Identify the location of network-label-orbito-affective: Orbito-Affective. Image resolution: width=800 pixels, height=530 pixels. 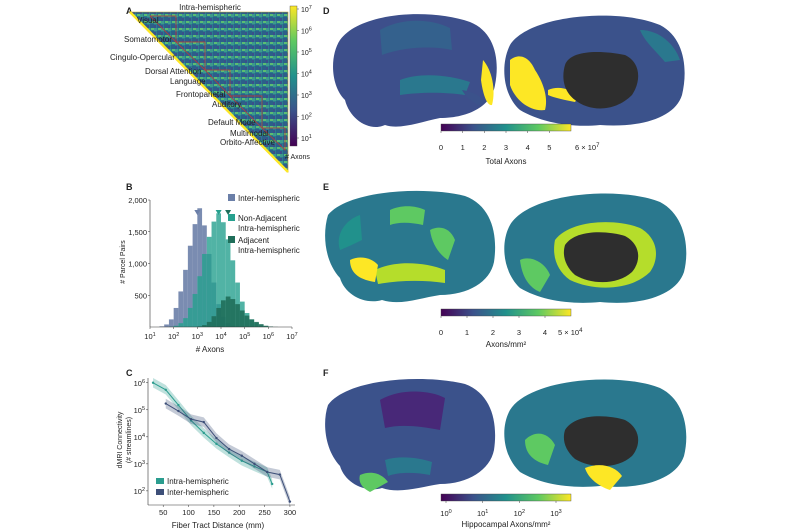
(248, 142).